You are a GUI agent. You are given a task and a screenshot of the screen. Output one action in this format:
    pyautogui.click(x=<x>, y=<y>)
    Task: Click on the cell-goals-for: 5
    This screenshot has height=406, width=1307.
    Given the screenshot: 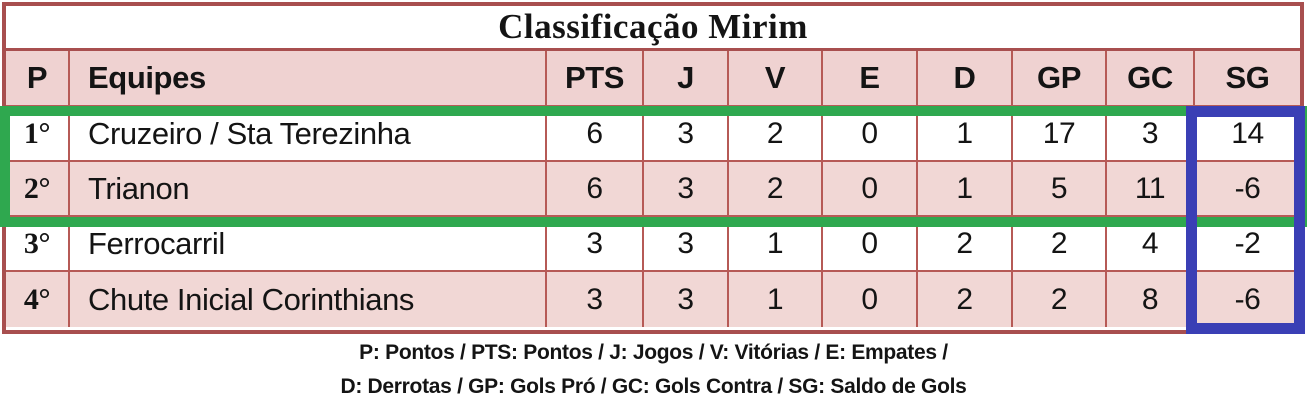 What is the action you would take?
    pyautogui.click(x=1060, y=189)
    